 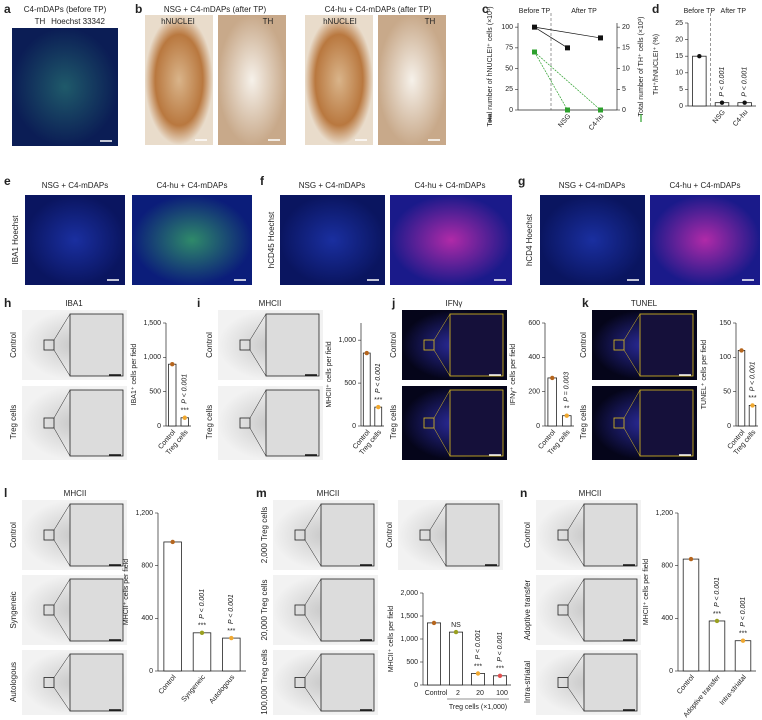 What do you see at coordinates (147, 618) in the screenshot?
I see `y-tick-label: 400` at bounding box center [147, 618].